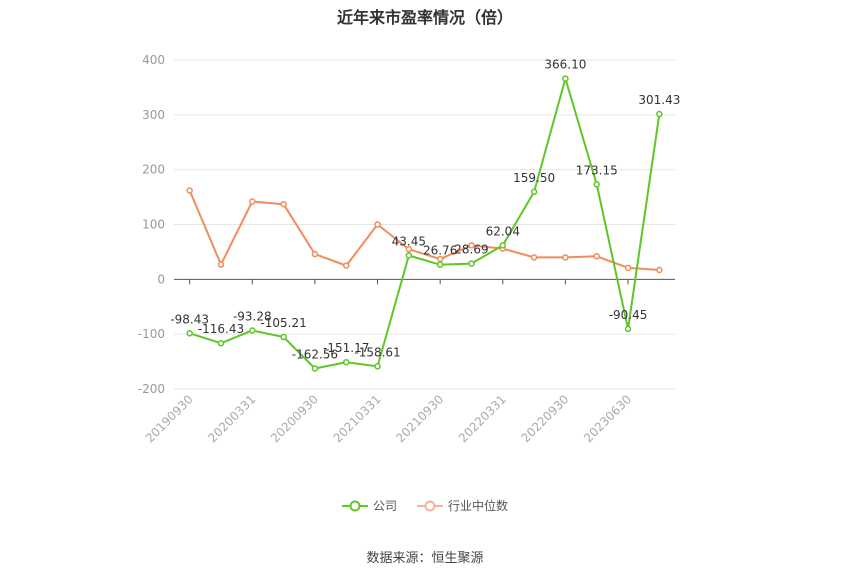 This screenshot has height=574, width=850. Describe the element at coordinates (478, 506) in the screenshot. I see `legend-industry-label: 行业中位数` at that location.